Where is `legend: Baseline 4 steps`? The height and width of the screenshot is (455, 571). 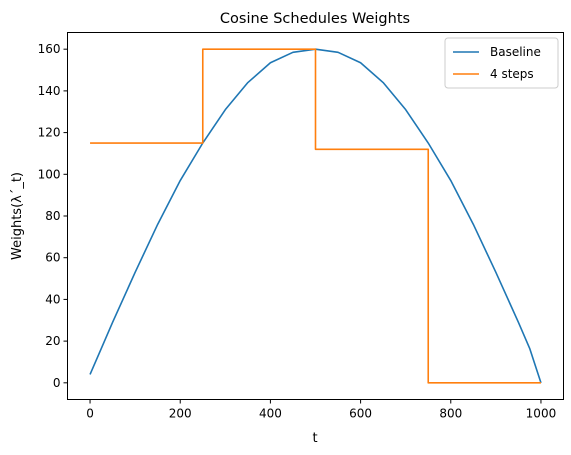
legend: Baseline 4 steps is located at coordinates (501, 63).